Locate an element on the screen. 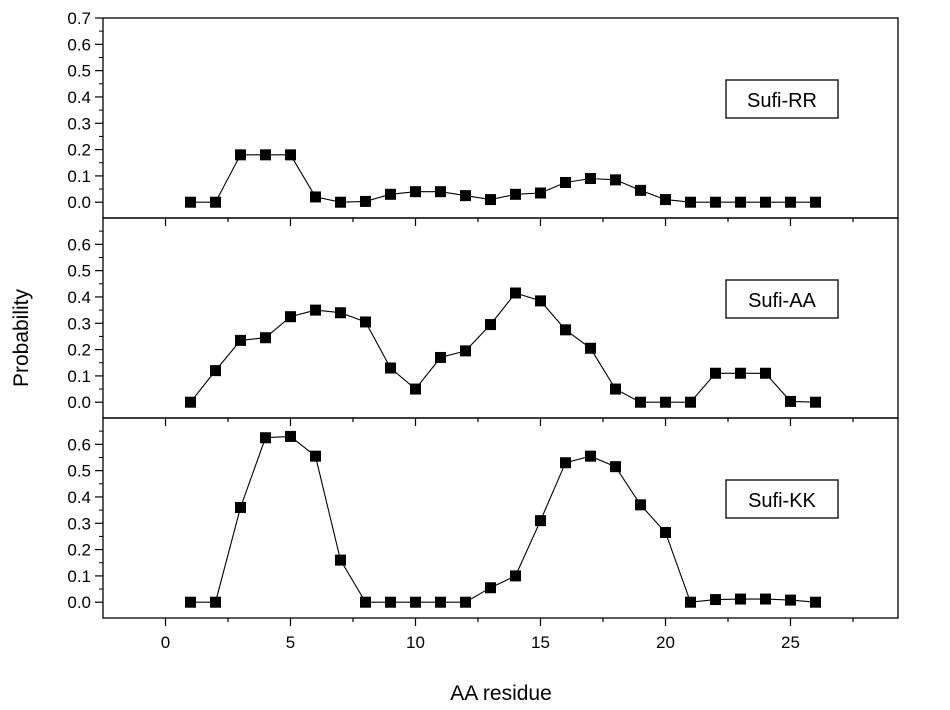 This screenshot has height=710, width=950. series-line is located at coordinates (503, 347).